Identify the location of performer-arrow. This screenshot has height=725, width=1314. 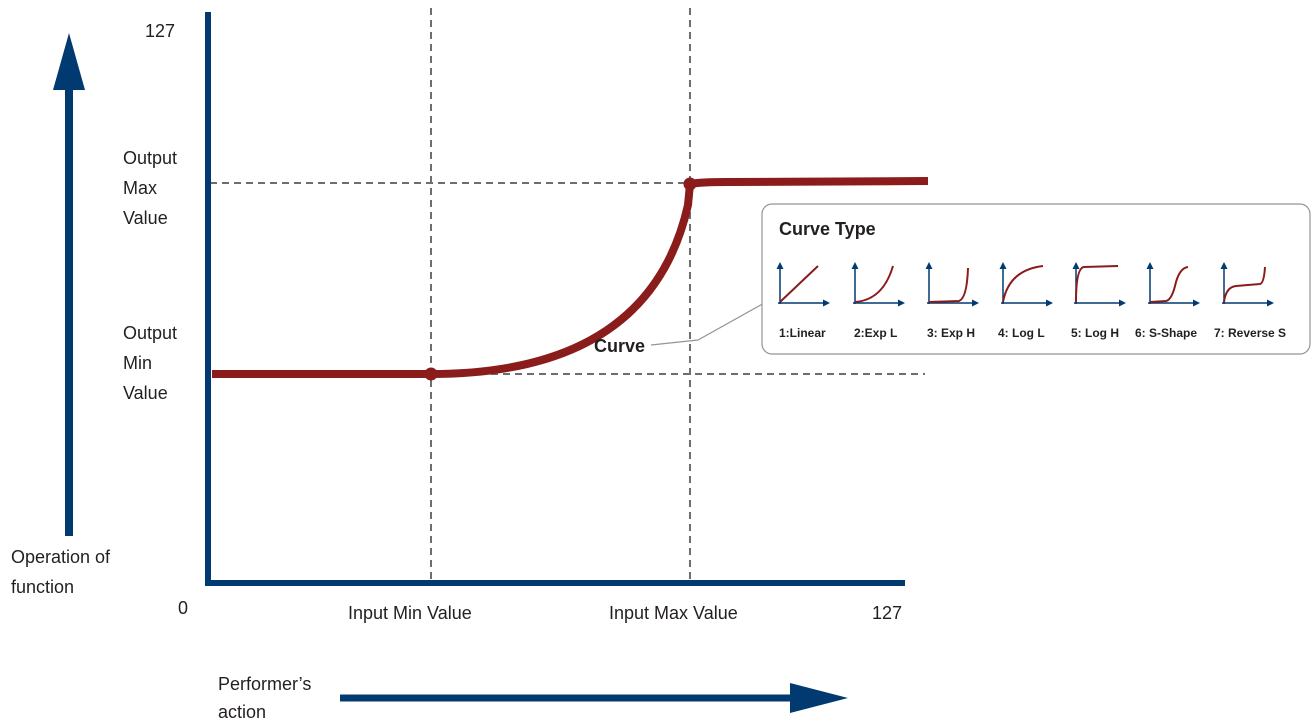
(594, 698).